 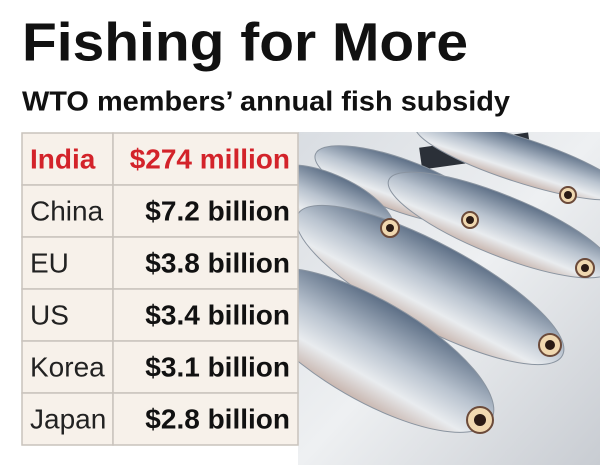 What do you see at coordinates (245, 42) in the screenshot?
I see `title: Fishing for More` at bounding box center [245, 42].